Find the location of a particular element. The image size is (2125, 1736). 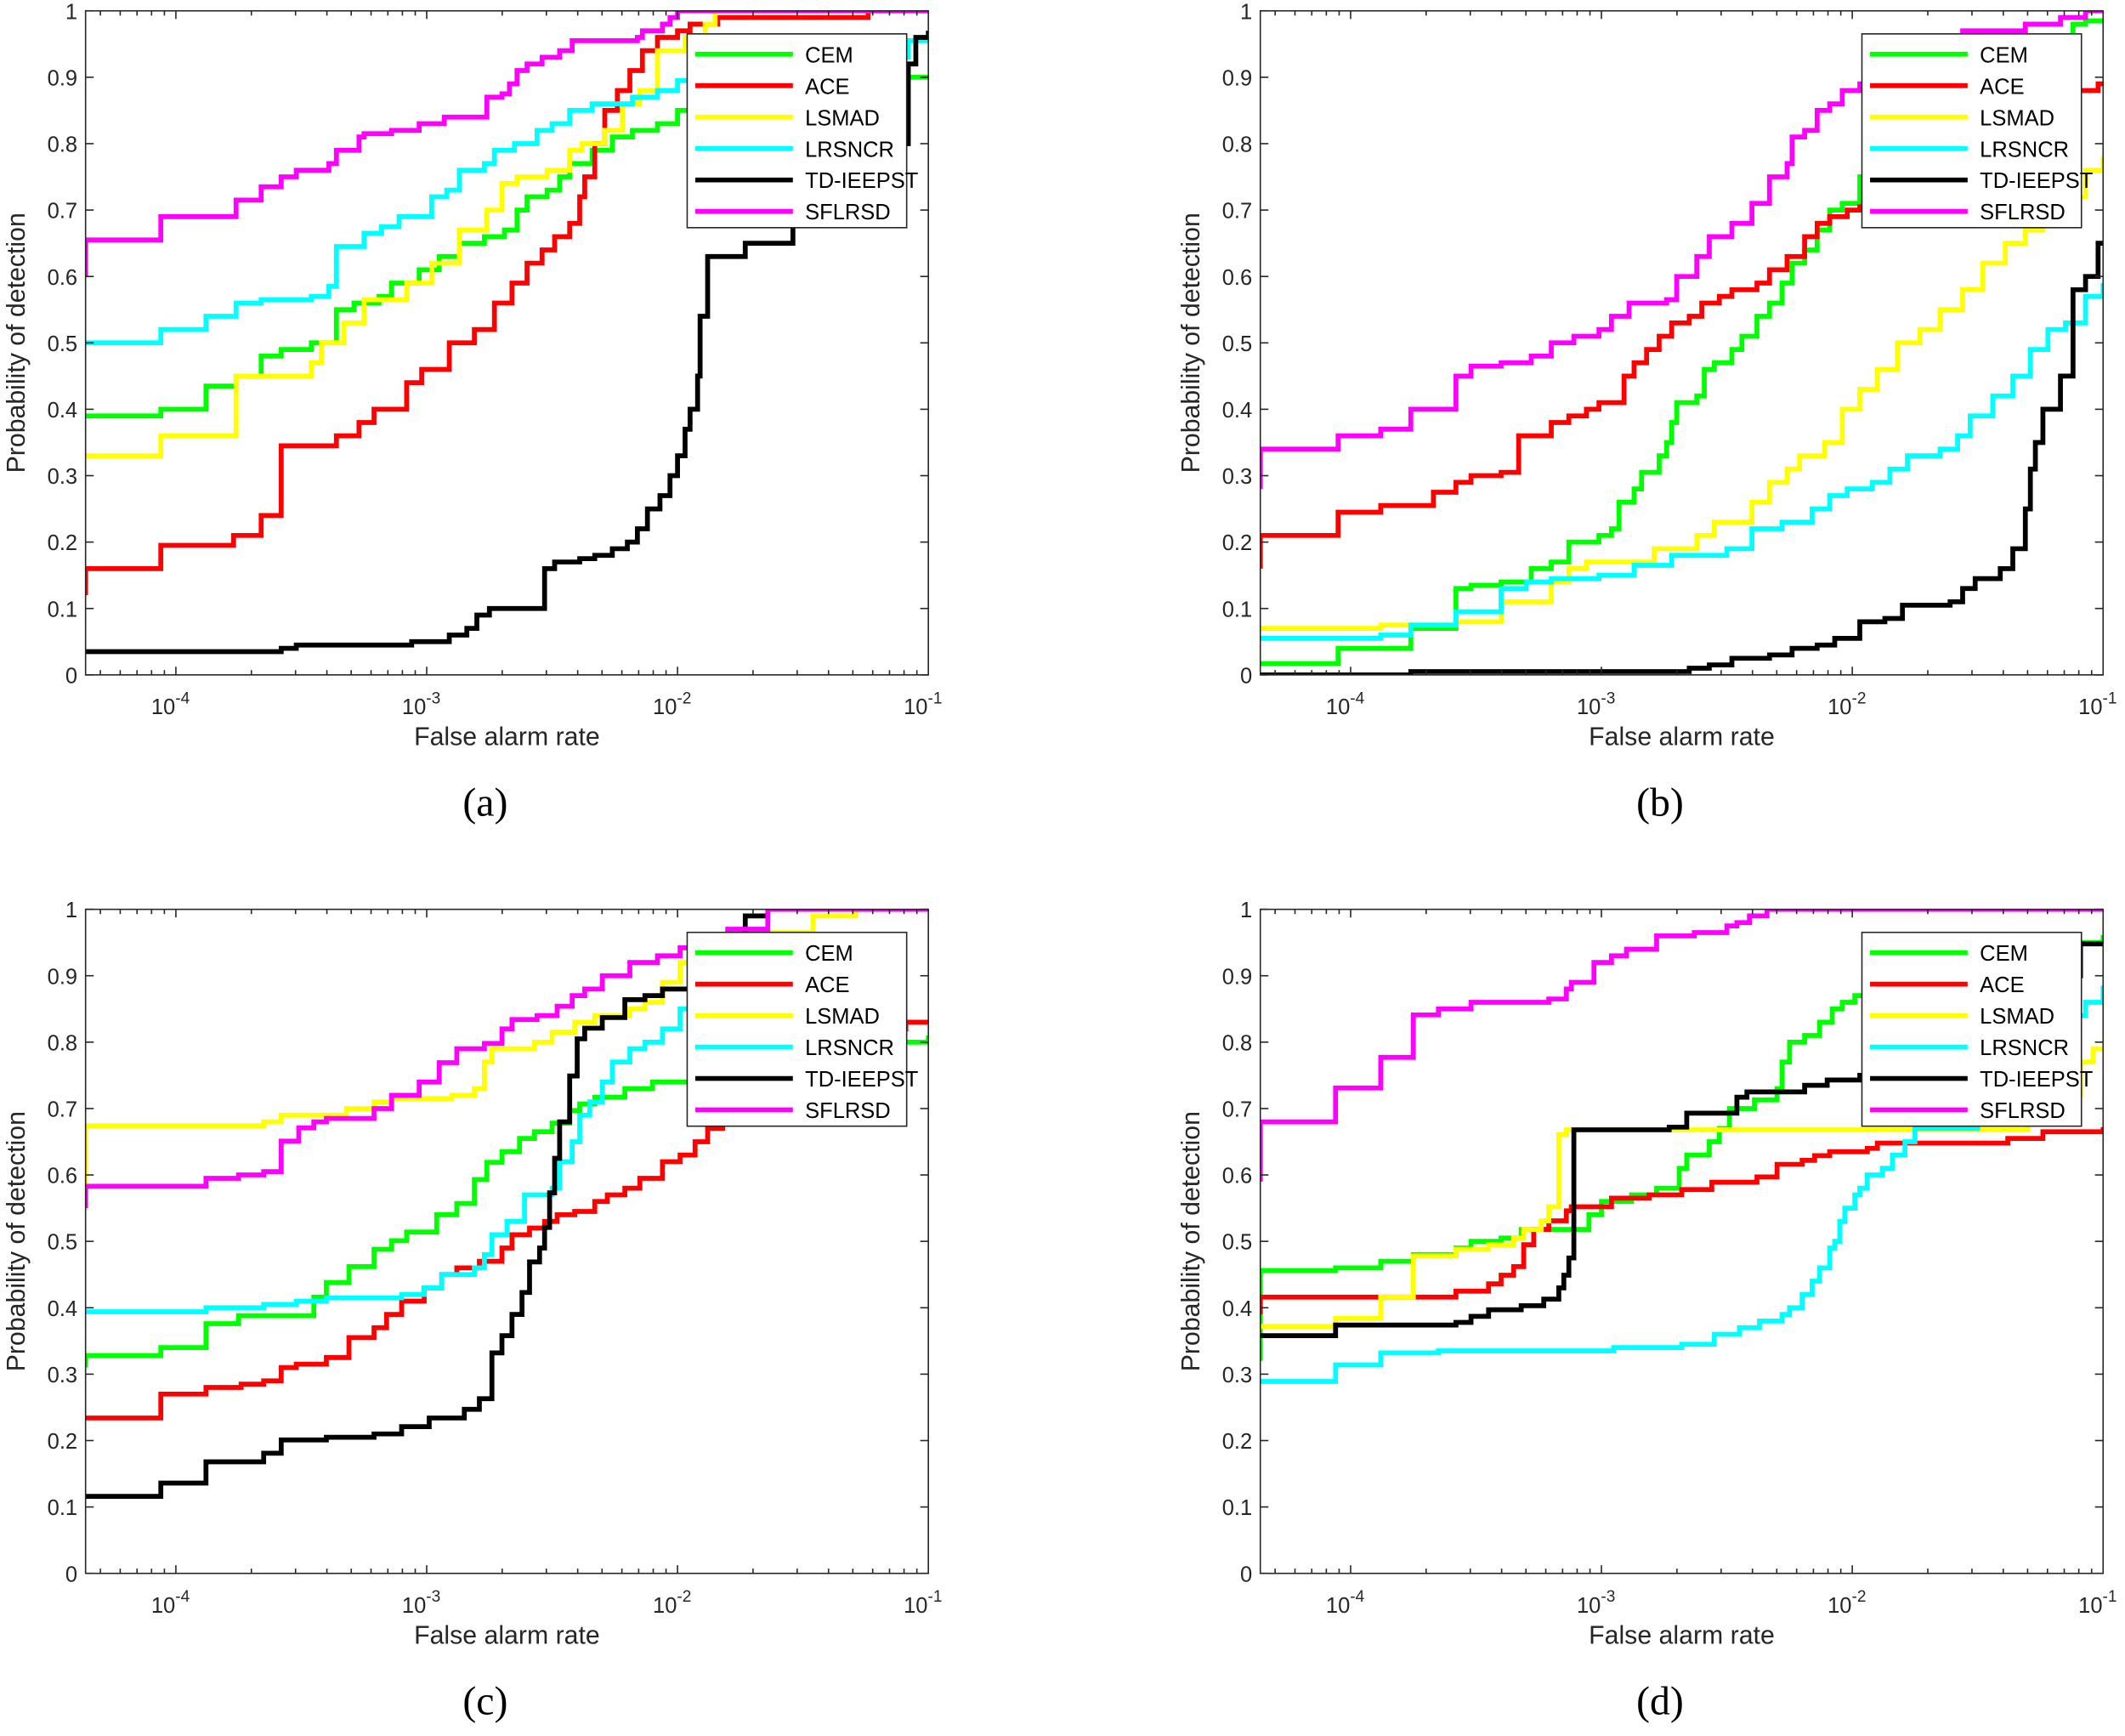

legend-label-ace: ACE is located at coordinates (2002, 87).